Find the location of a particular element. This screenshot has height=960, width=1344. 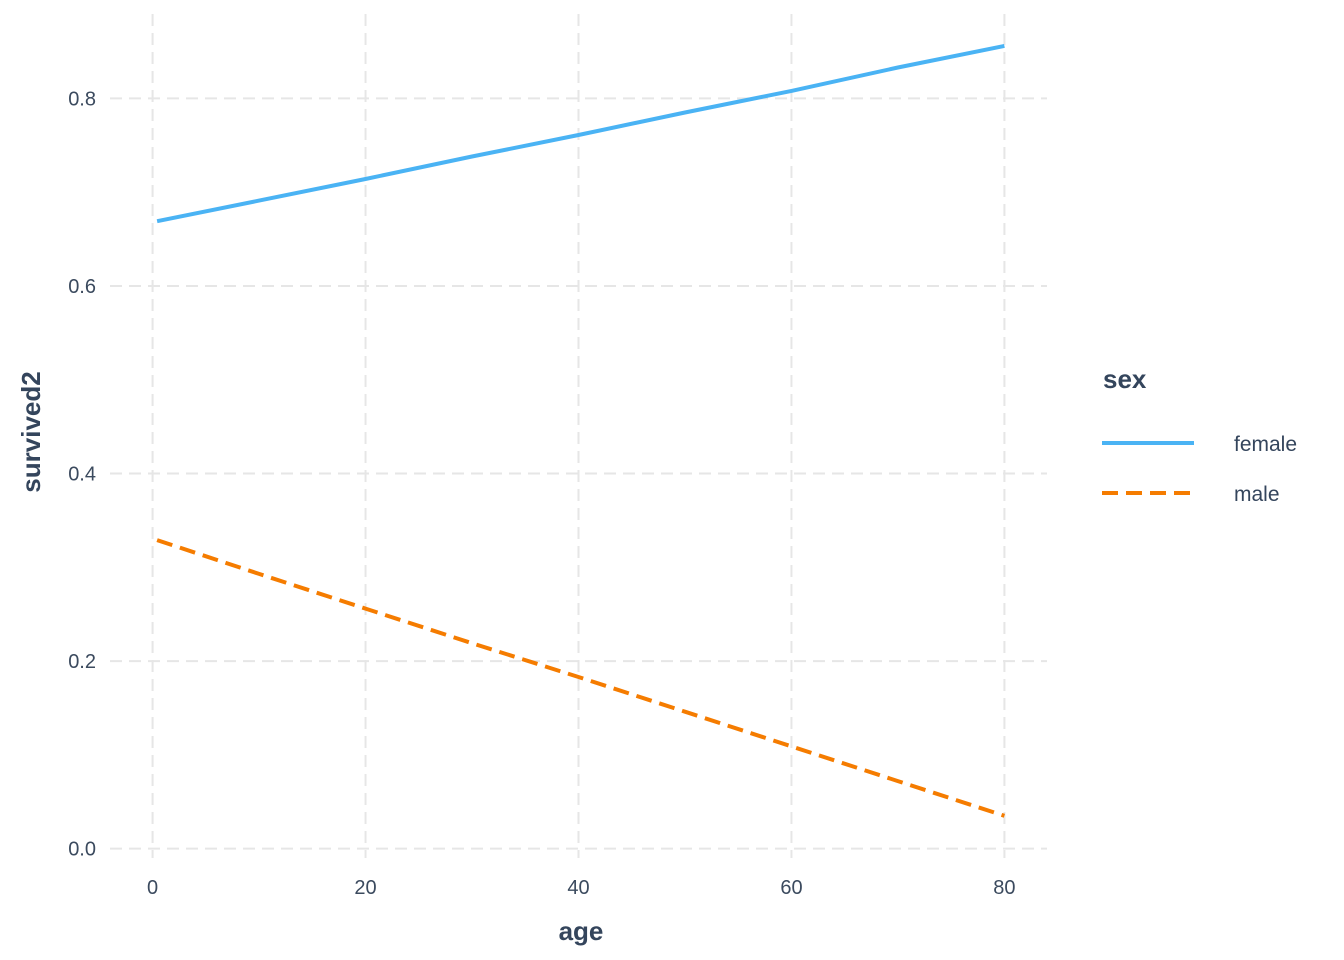

y-tick-label: 0.4 is located at coordinates (82, 475).